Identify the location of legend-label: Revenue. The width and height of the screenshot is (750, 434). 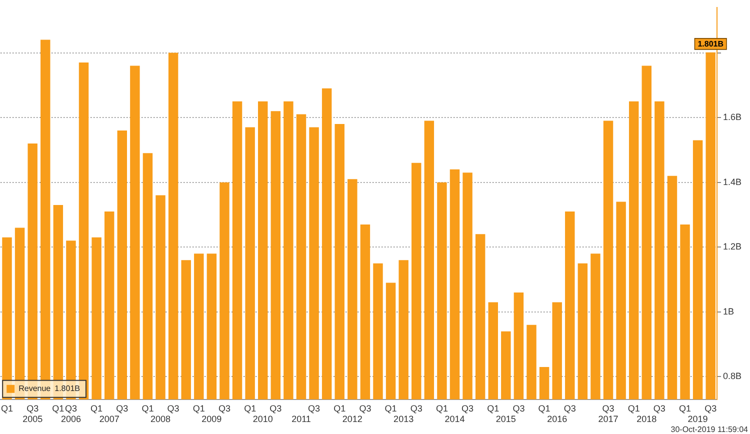
(35, 389).